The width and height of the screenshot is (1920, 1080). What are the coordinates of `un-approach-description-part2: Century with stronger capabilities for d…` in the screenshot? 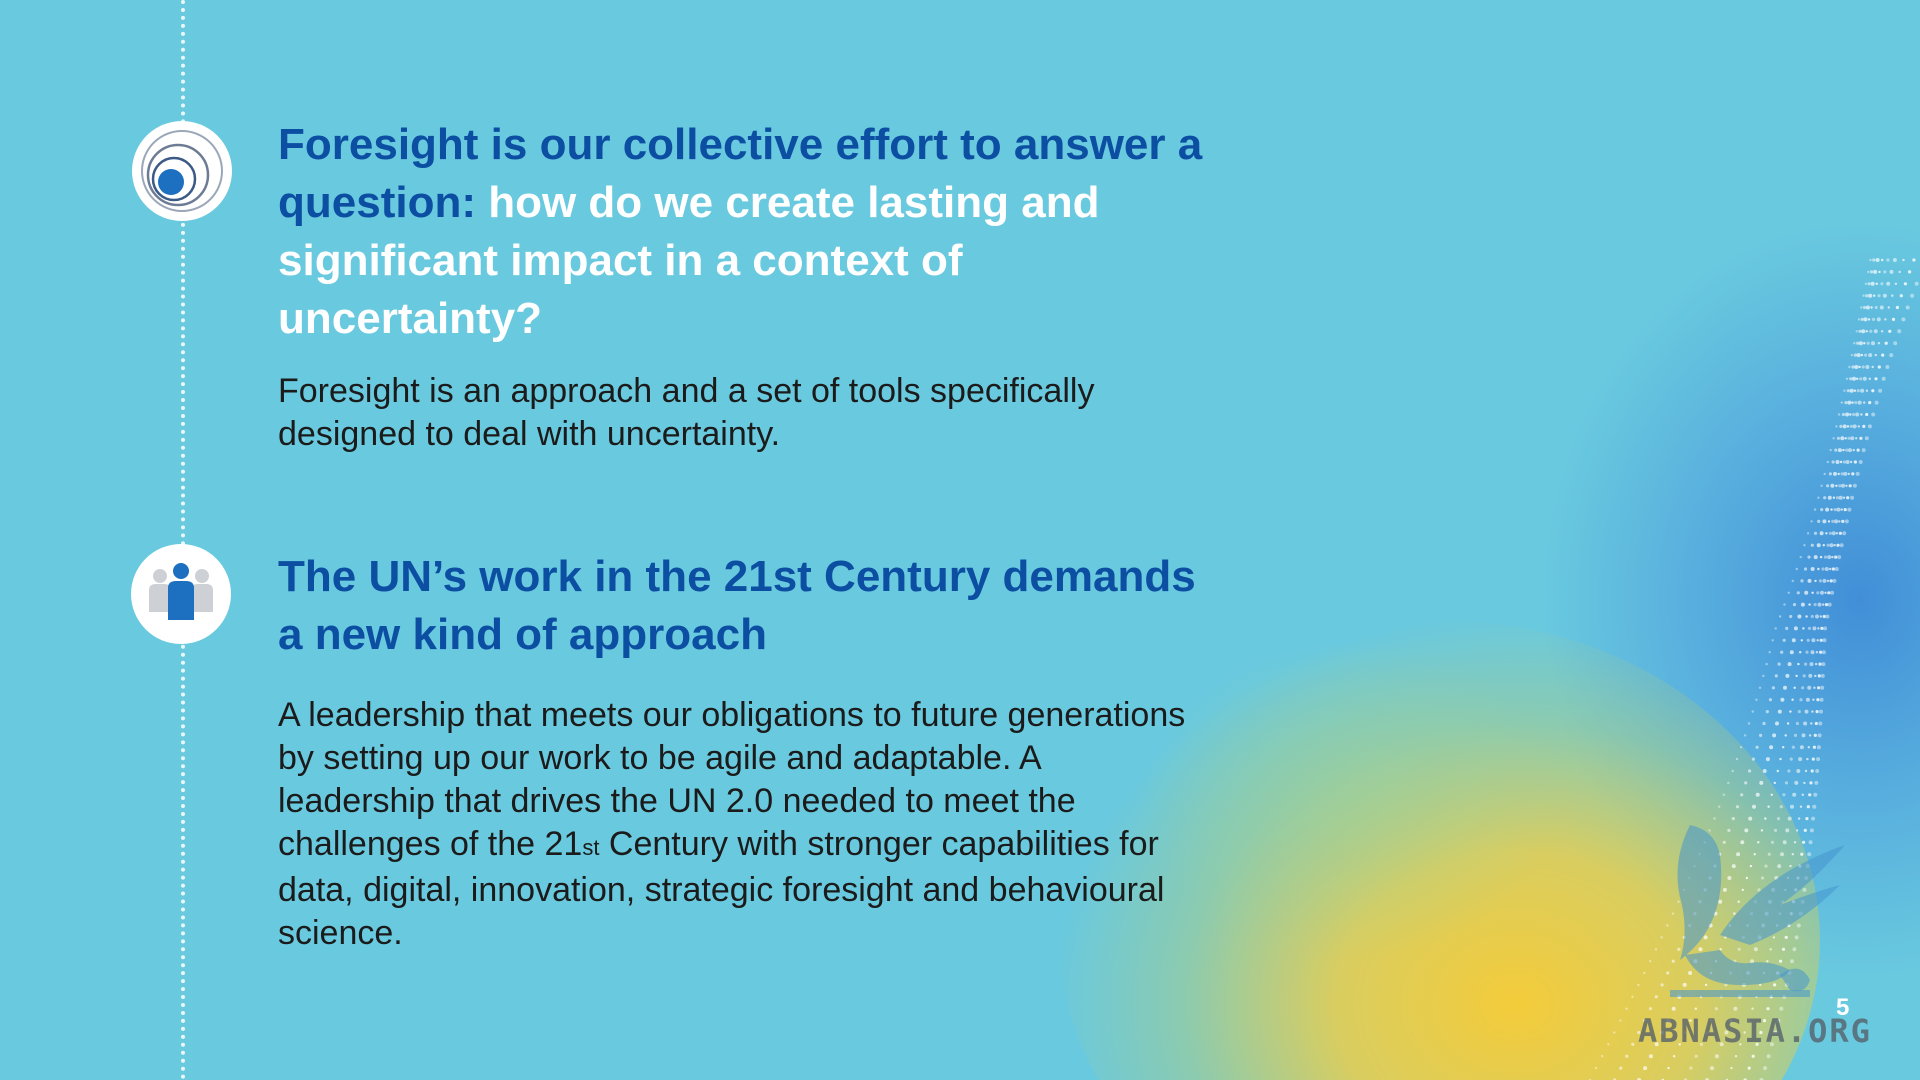 It's located at (721, 888).